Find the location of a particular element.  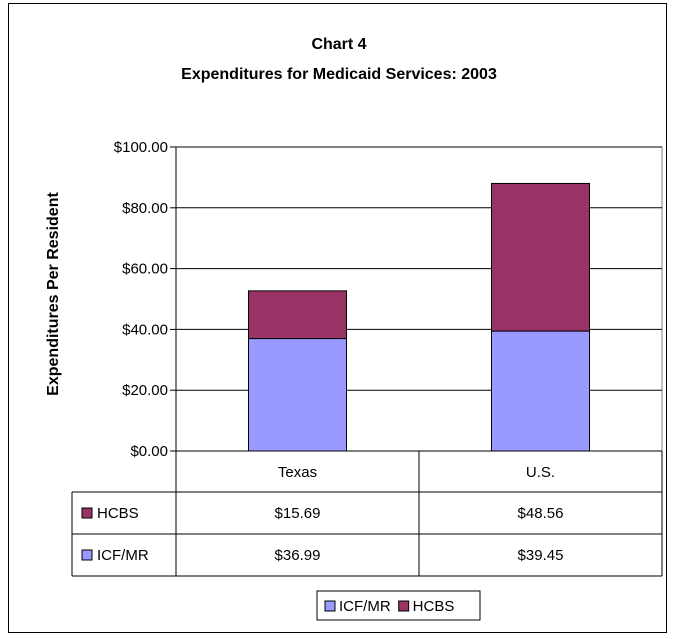

table-value: $15.69 is located at coordinates (298, 513).